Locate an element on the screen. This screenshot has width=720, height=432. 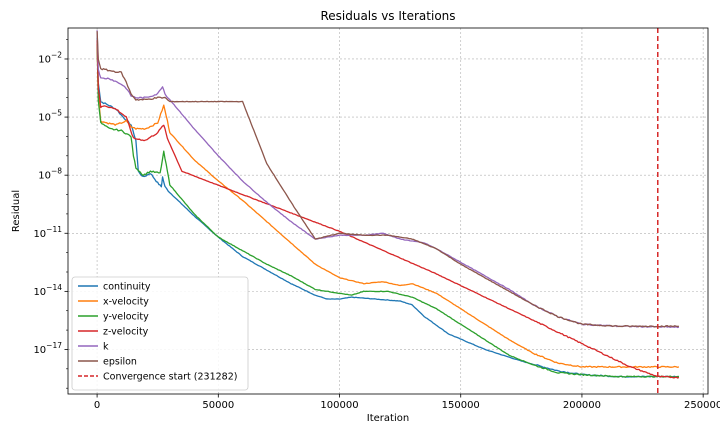
legend-entry: epsilon is located at coordinates (120, 362).